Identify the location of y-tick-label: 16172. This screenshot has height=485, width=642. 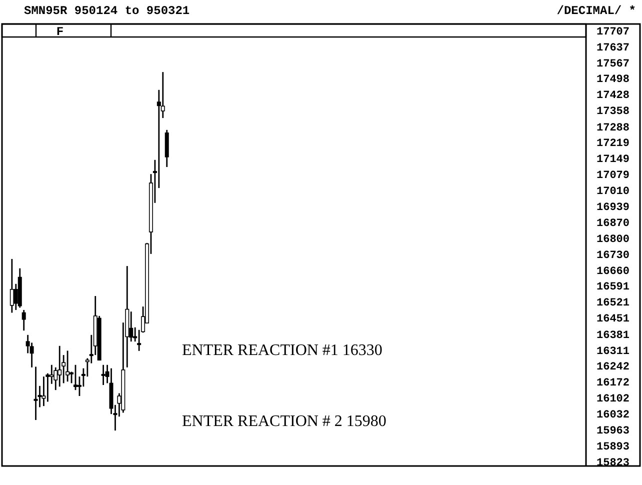
(613, 384).